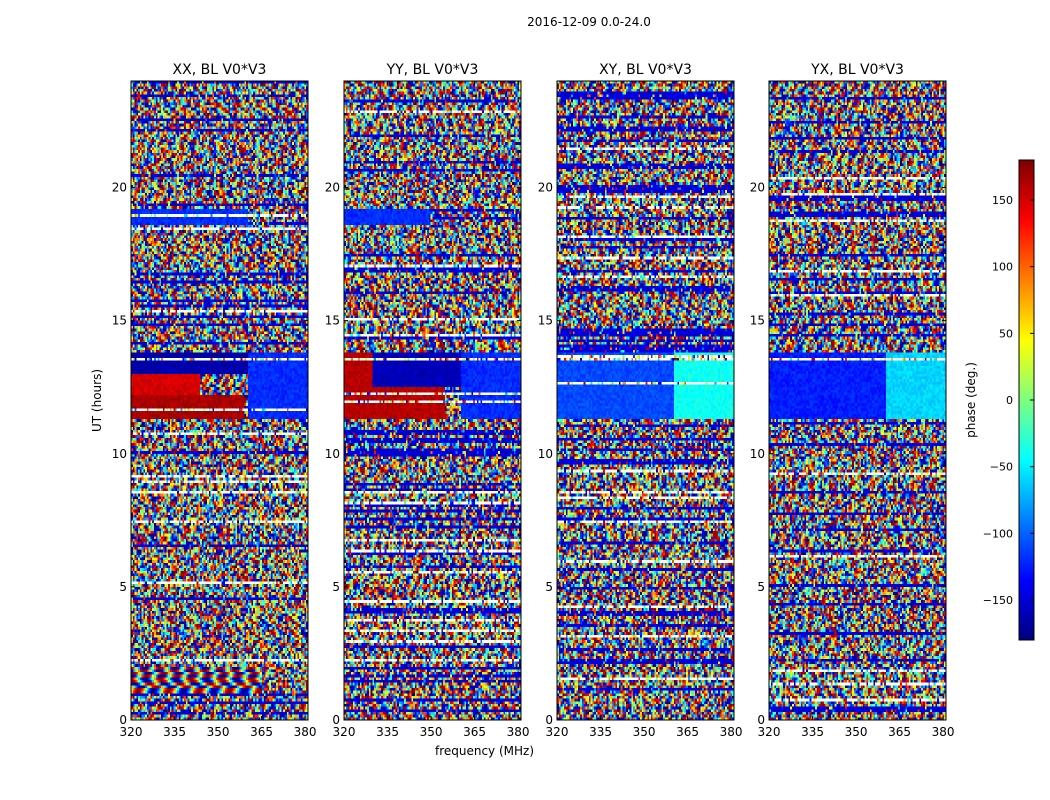 The image size is (1050, 800). What do you see at coordinates (1009, 400) in the screenshot?
I see `colorbar-tick-label: 0` at bounding box center [1009, 400].